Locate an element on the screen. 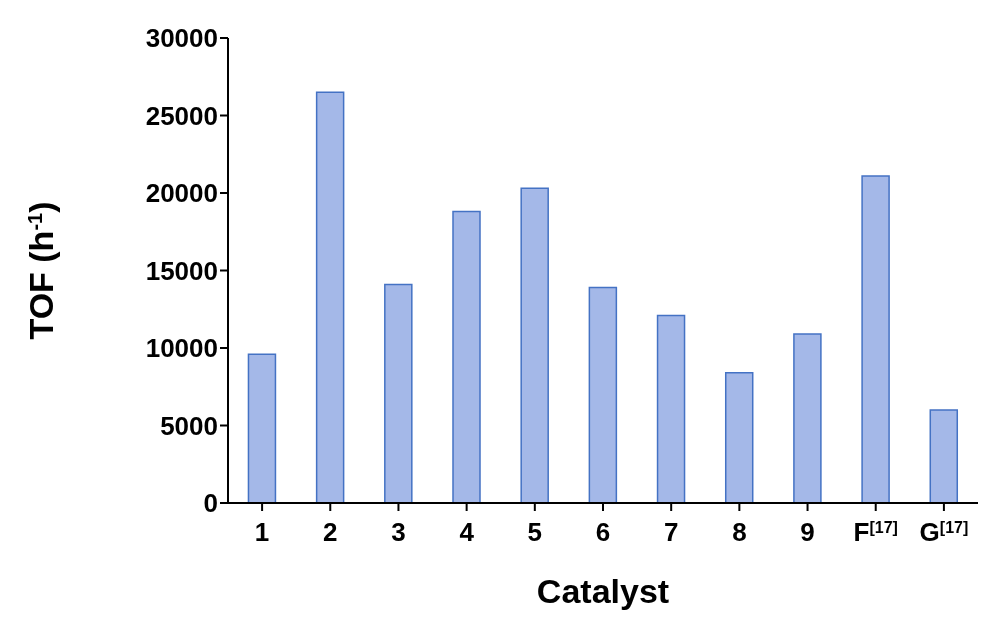 This screenshot has height=627, width=1001. x-tick-label: 4 is located at coordinates (467, 532).